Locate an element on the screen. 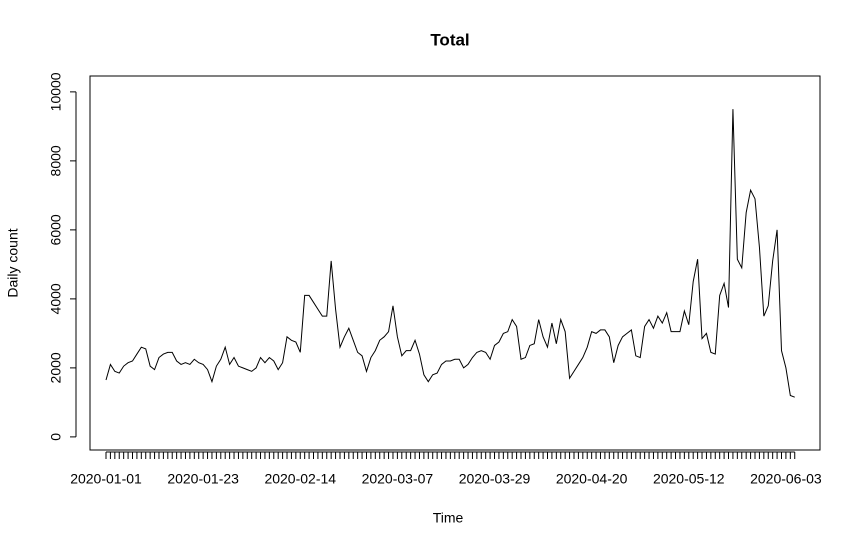 This screenshot has height=548, width=860. y-tick-label: 10000 is located at coordinates (56, 91).